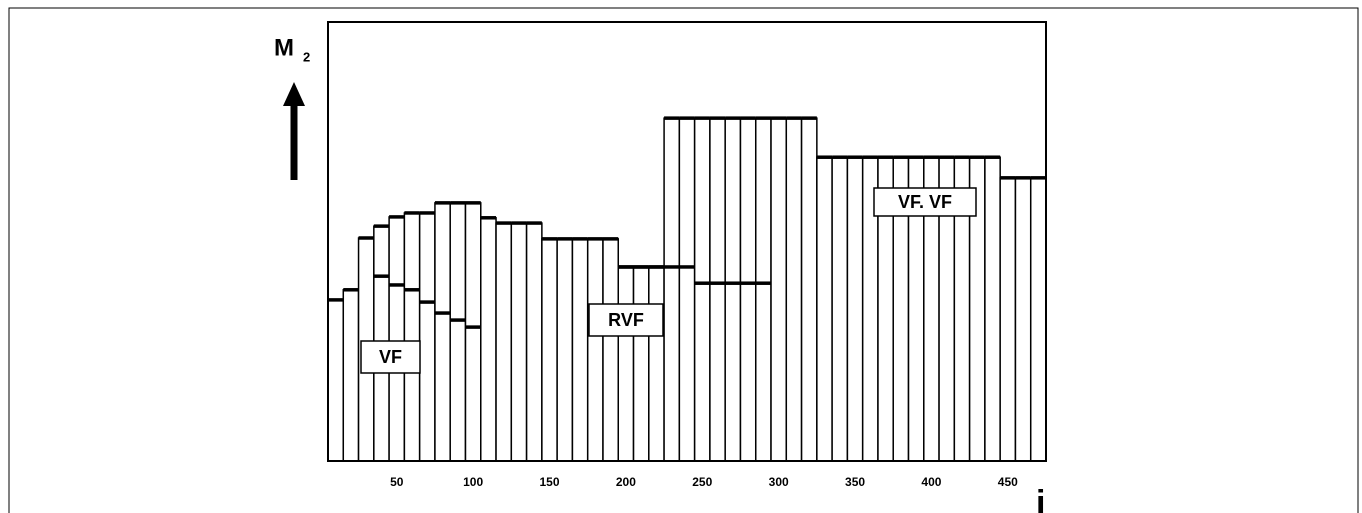 Image resolution: width=1362 pixels, height=513 pixels. What do you see at coordinates (702, 482) in the screenshot?
I see `x-tick-label: 250` at bounding box center [702, 482].